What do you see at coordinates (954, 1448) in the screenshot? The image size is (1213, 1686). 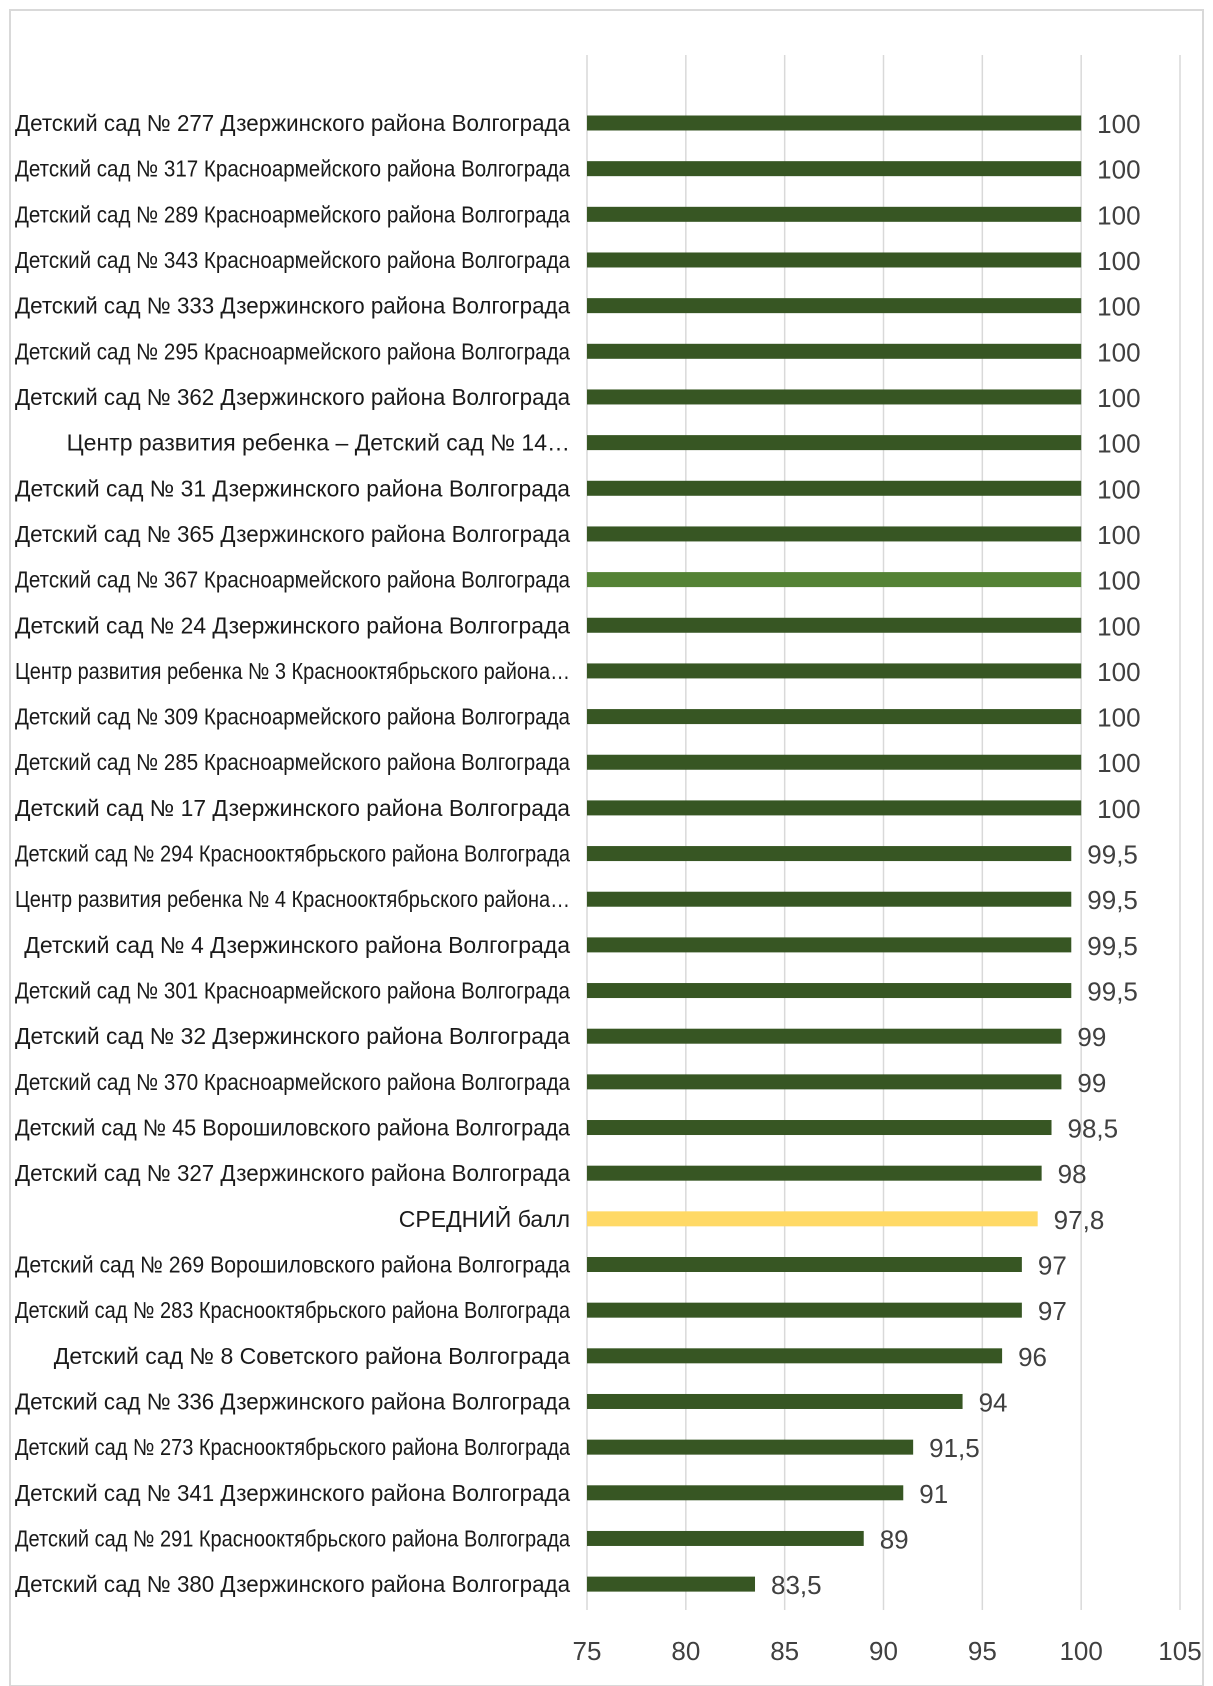 I see `value-label: 91,5` at bounding box center [954, 1448].